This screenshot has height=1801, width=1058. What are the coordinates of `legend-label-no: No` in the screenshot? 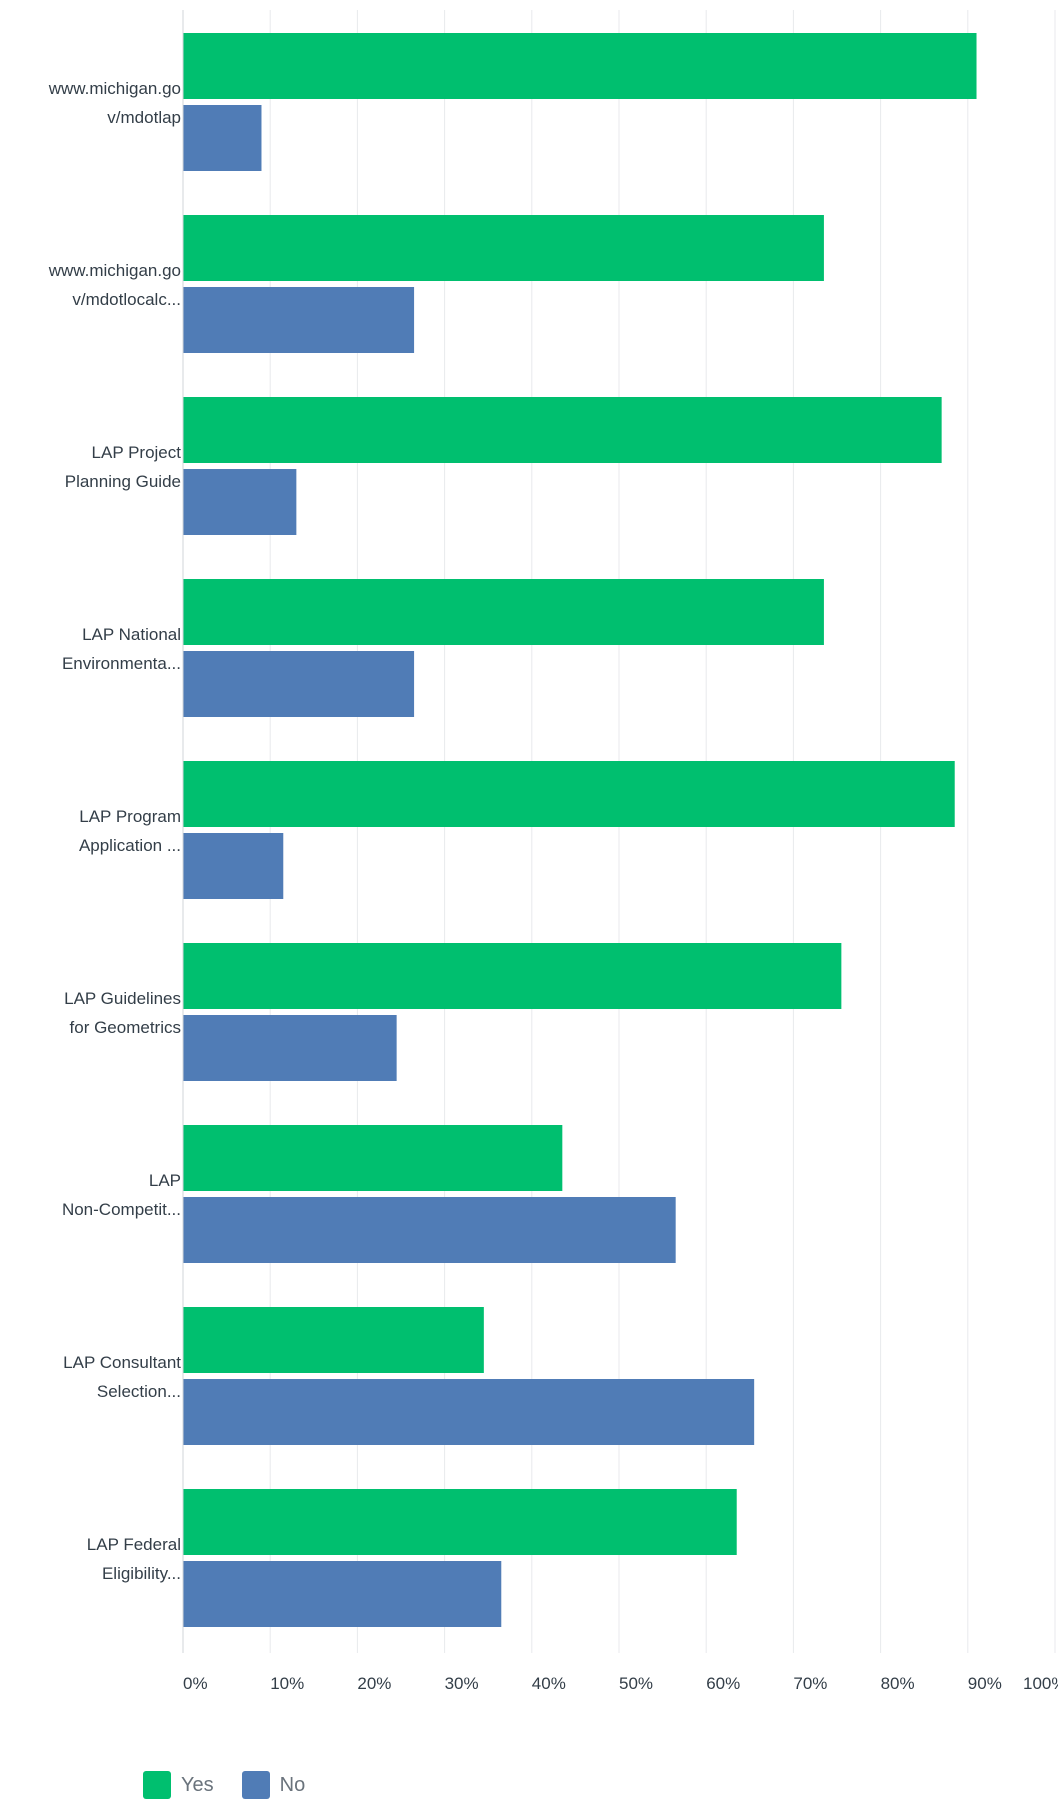 It's located at (292, 1784).